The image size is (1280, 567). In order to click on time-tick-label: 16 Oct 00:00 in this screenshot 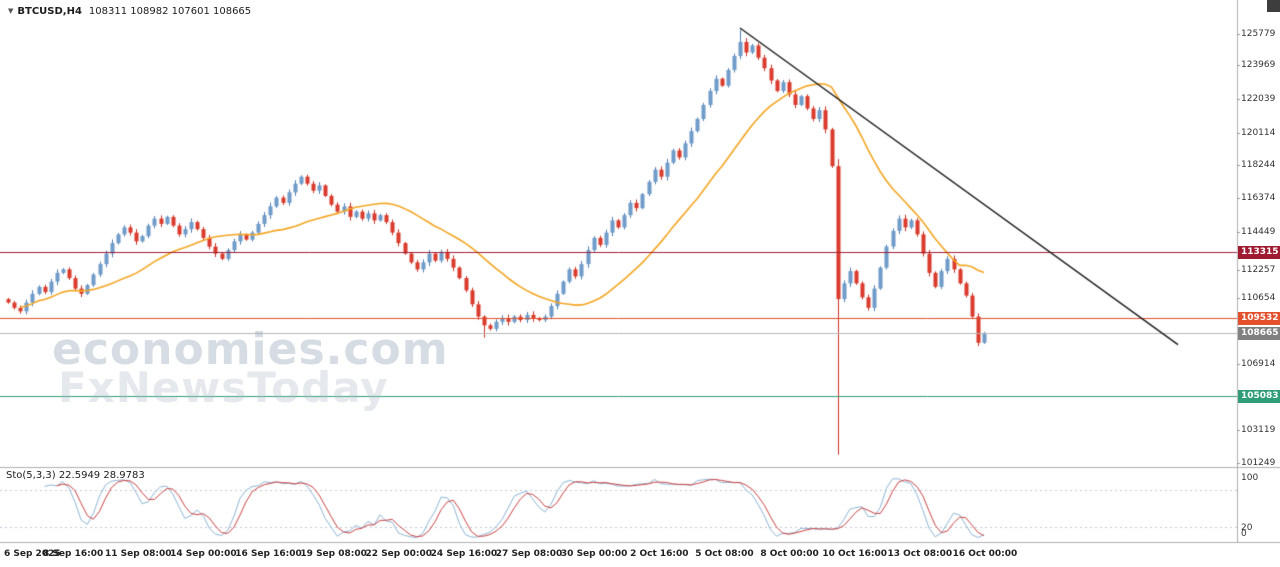, I will do `click(985, 554)`.